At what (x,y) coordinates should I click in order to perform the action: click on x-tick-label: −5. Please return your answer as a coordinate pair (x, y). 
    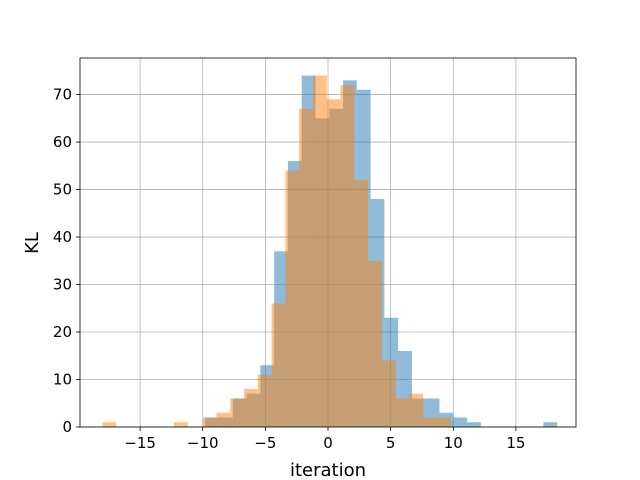
    Looking at the image, I should click on (265, 443).